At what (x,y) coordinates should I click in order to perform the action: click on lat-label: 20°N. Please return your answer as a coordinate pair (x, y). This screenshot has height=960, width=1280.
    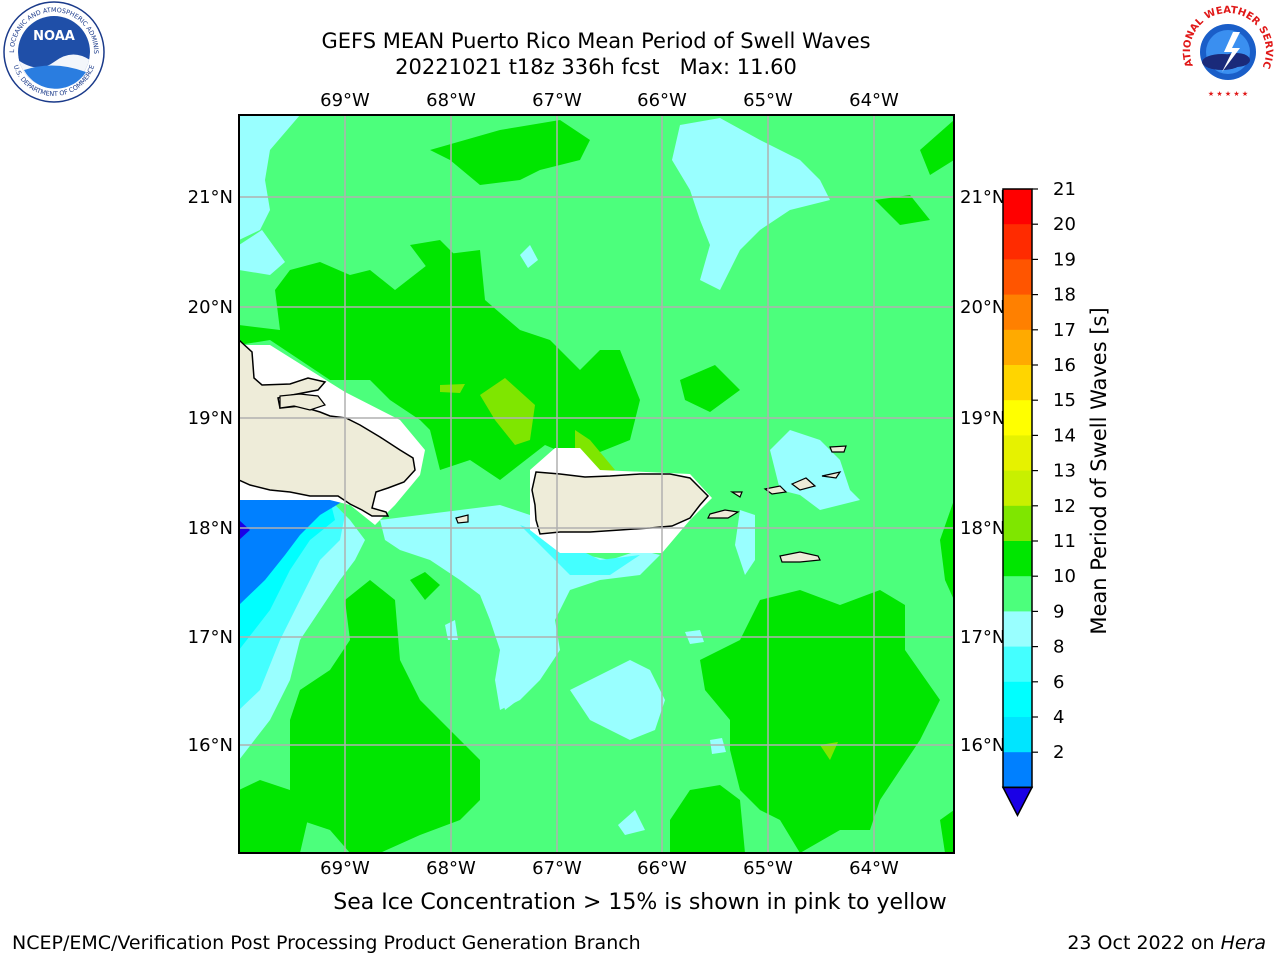
    Looking at the image, I should click on (982, 307).